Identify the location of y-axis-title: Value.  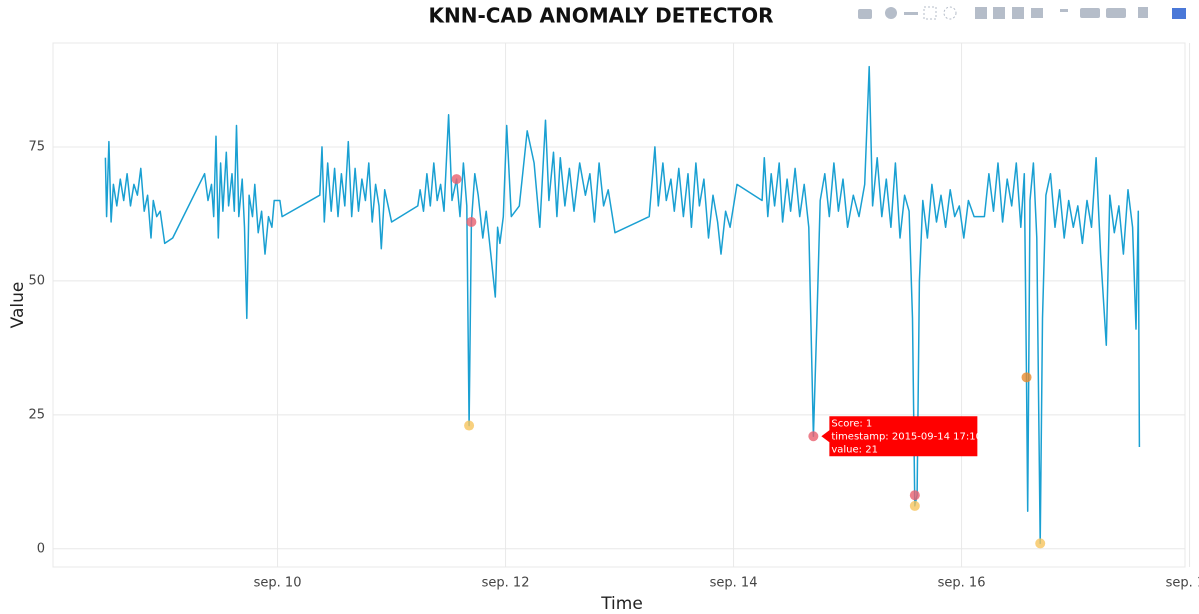
(18, 305).